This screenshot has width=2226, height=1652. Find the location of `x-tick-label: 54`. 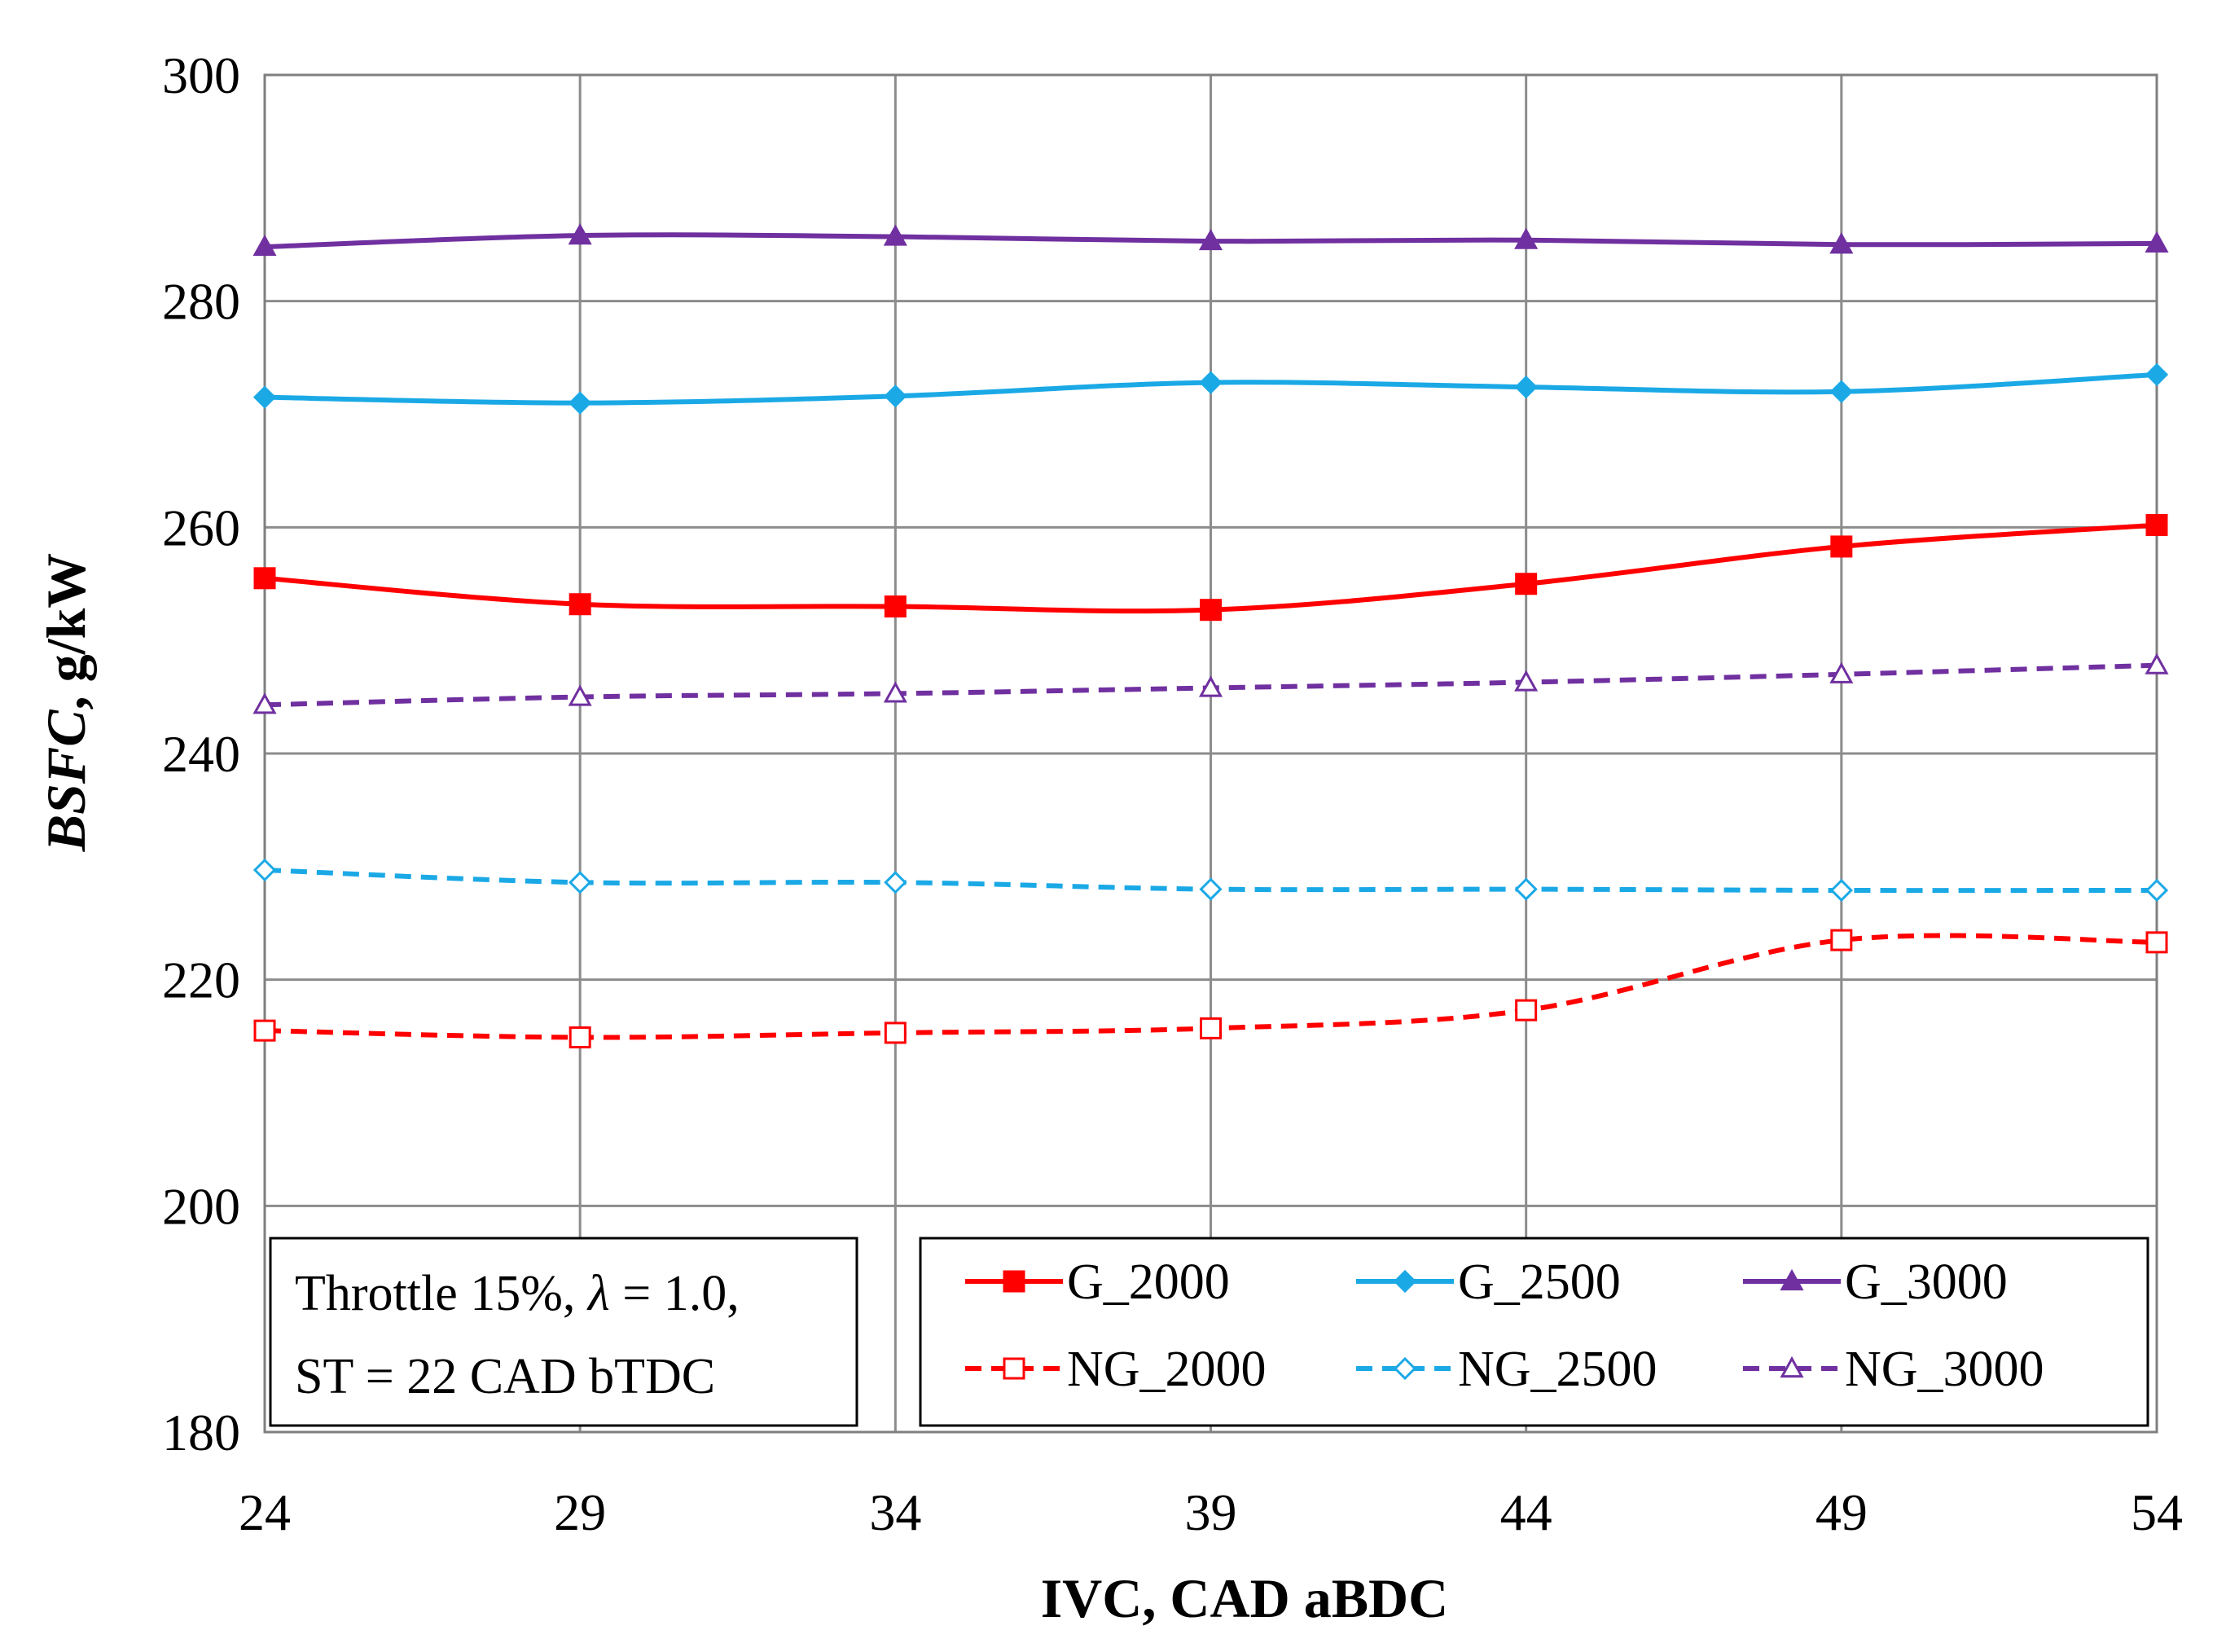

x-tick-label: 54 is located at coordinates (2157, 1512).